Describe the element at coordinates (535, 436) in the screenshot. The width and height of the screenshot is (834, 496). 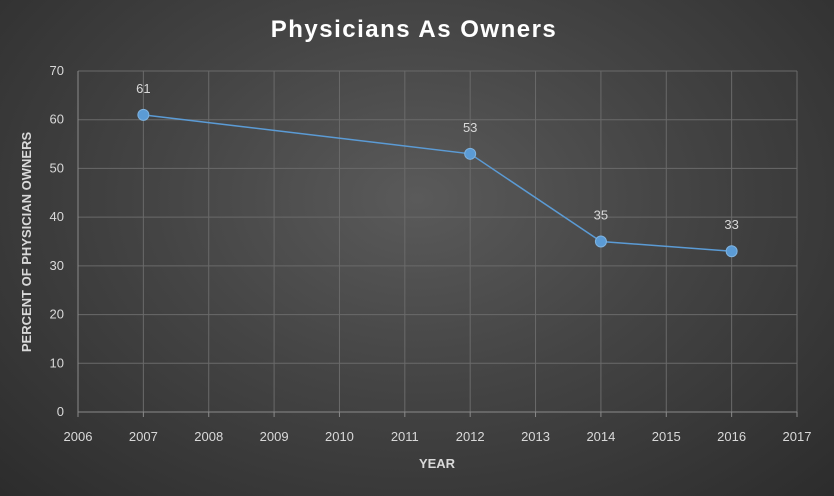
I see `x-tick-label: 2013` at that location.